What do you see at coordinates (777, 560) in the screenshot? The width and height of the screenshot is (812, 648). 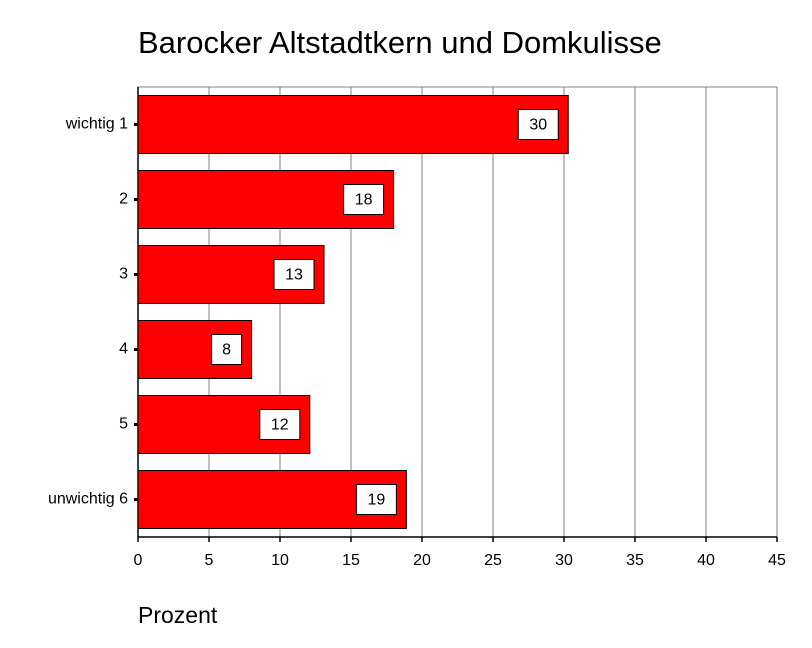 I see `x-tick-label: 45` at bounding box center [777, 560].